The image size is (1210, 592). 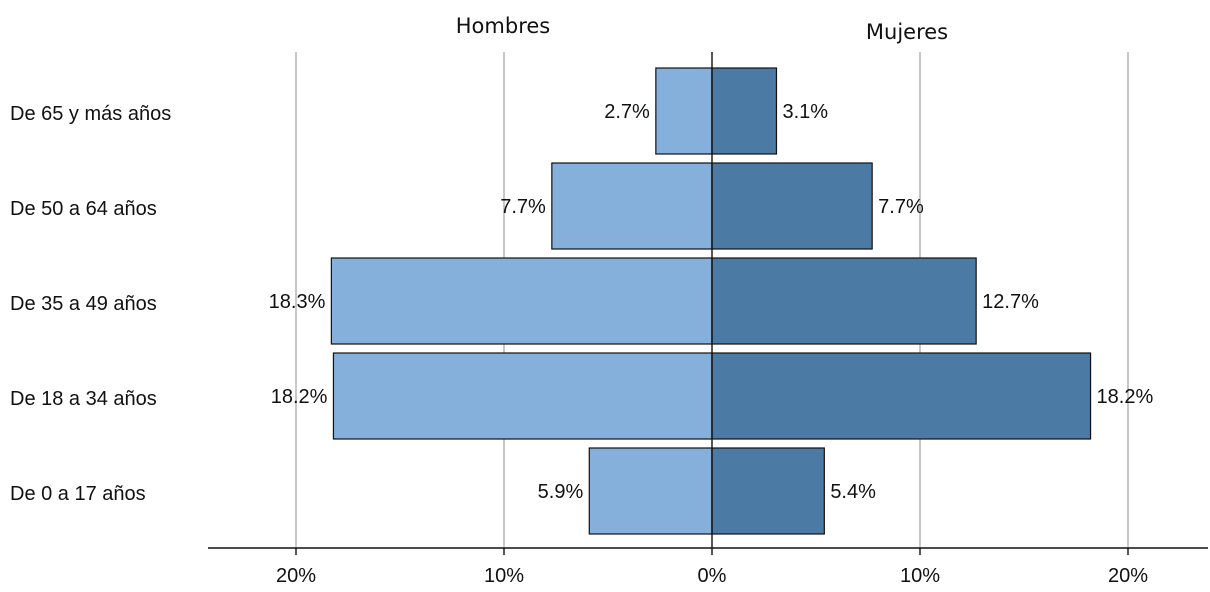 What do you see at coordinates (523, 207) in the screenshot?
I see `value-label-hombres: 7.7%` at bounding box center [523, 207].